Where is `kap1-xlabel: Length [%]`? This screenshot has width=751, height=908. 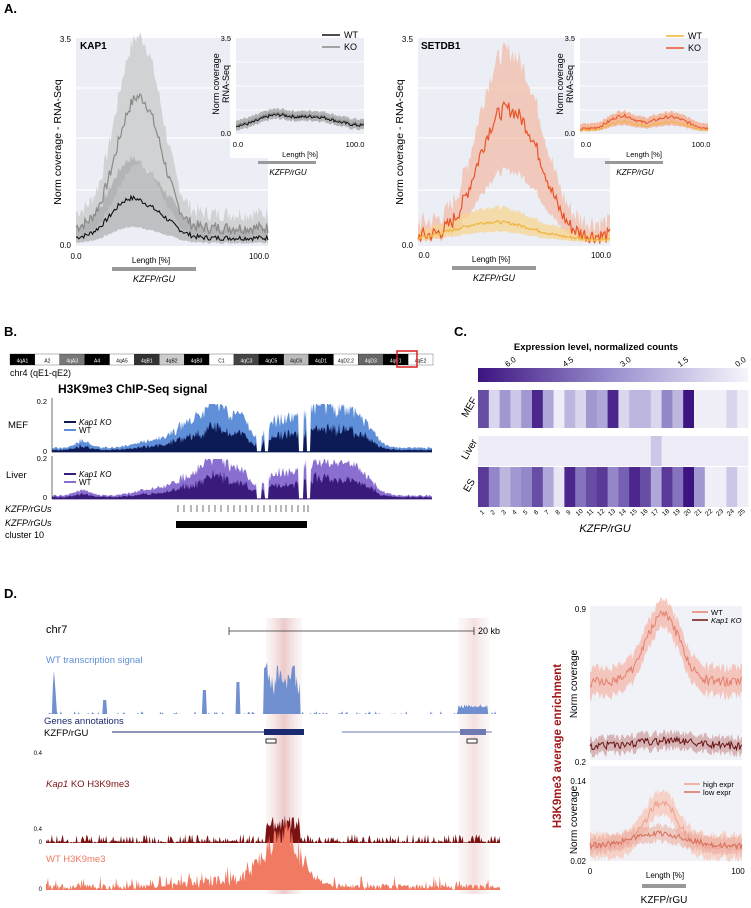 kap1-xlabel: Length [%] is located at coordinates (151, 260).